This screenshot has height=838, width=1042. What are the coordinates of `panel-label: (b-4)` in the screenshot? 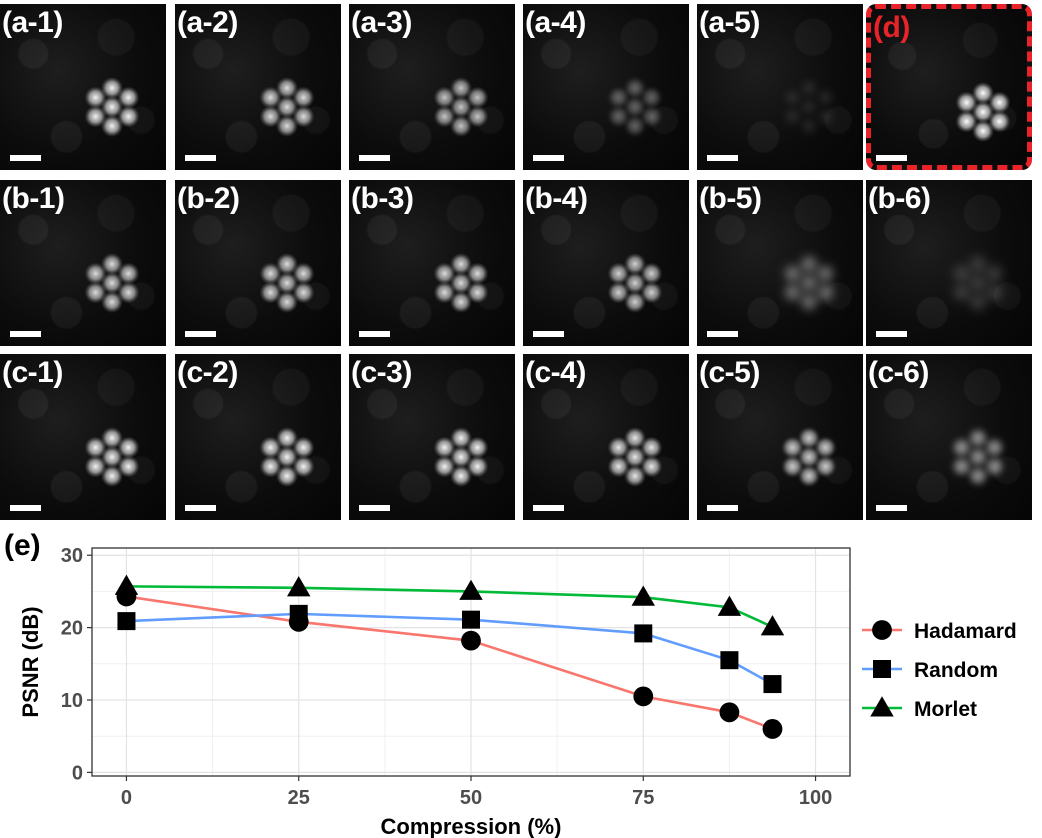 It's located at (556, 198).